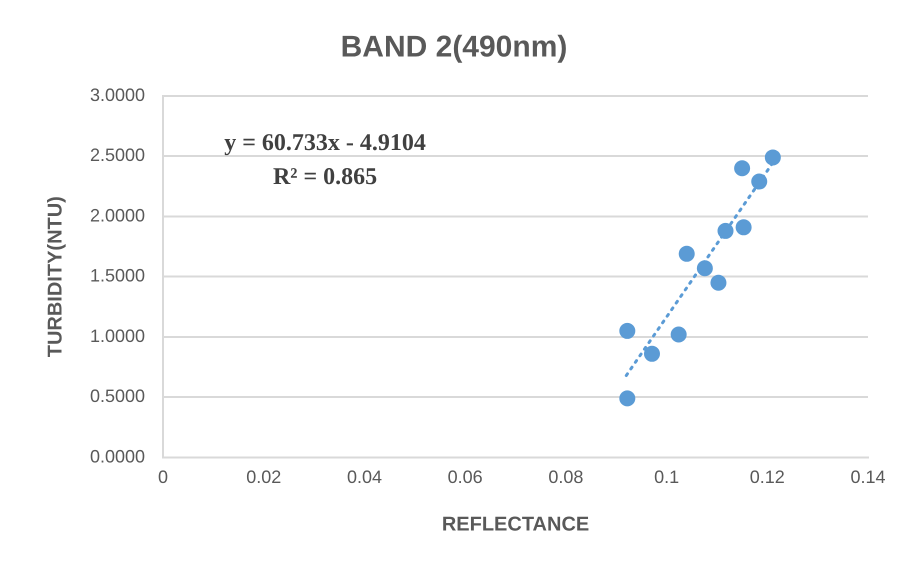 Image resolution: width=912 pixels, height=561 pixels. What do you see at coordinates (767, 477) in the screenshot?
I see `x-tick-label: 0.12` at bounding box center [767, 477].